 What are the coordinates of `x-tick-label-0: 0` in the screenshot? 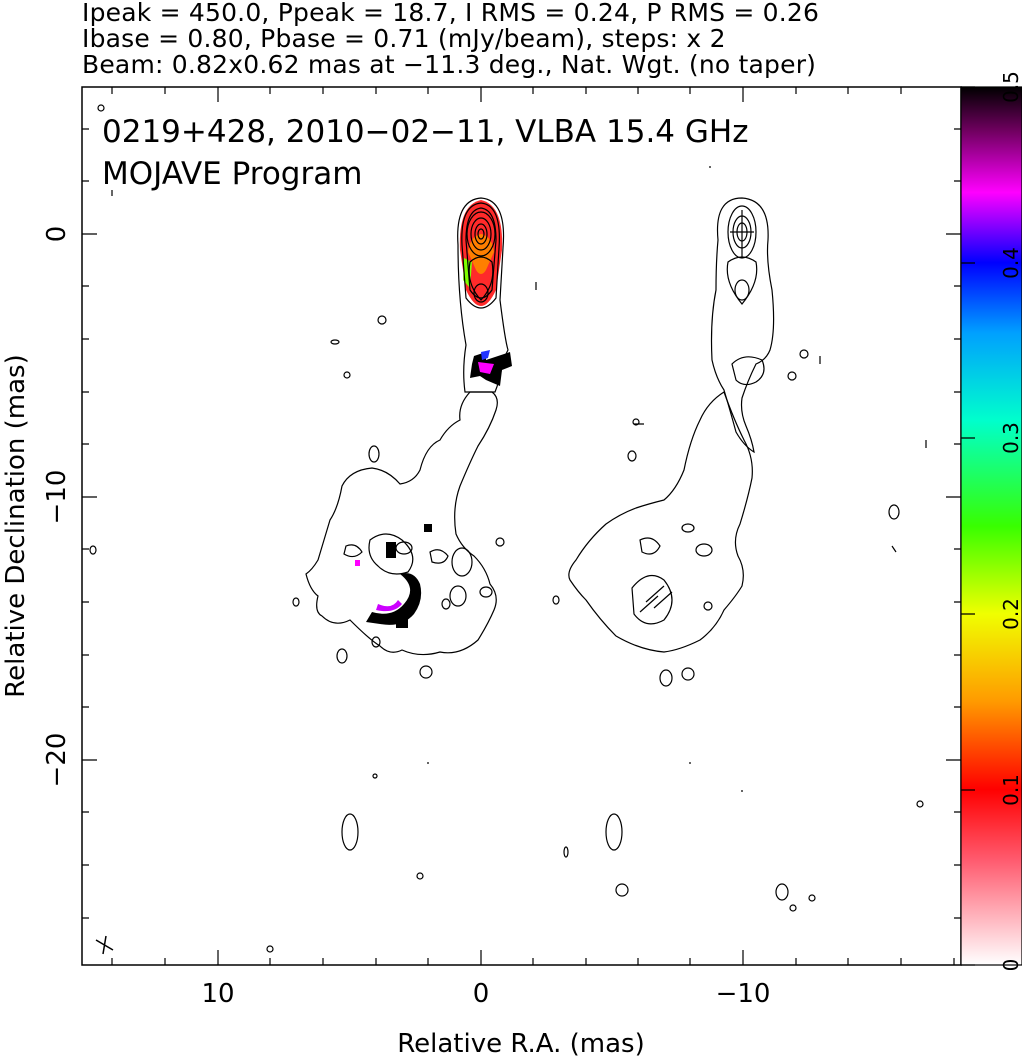 It's located at (481, 994).